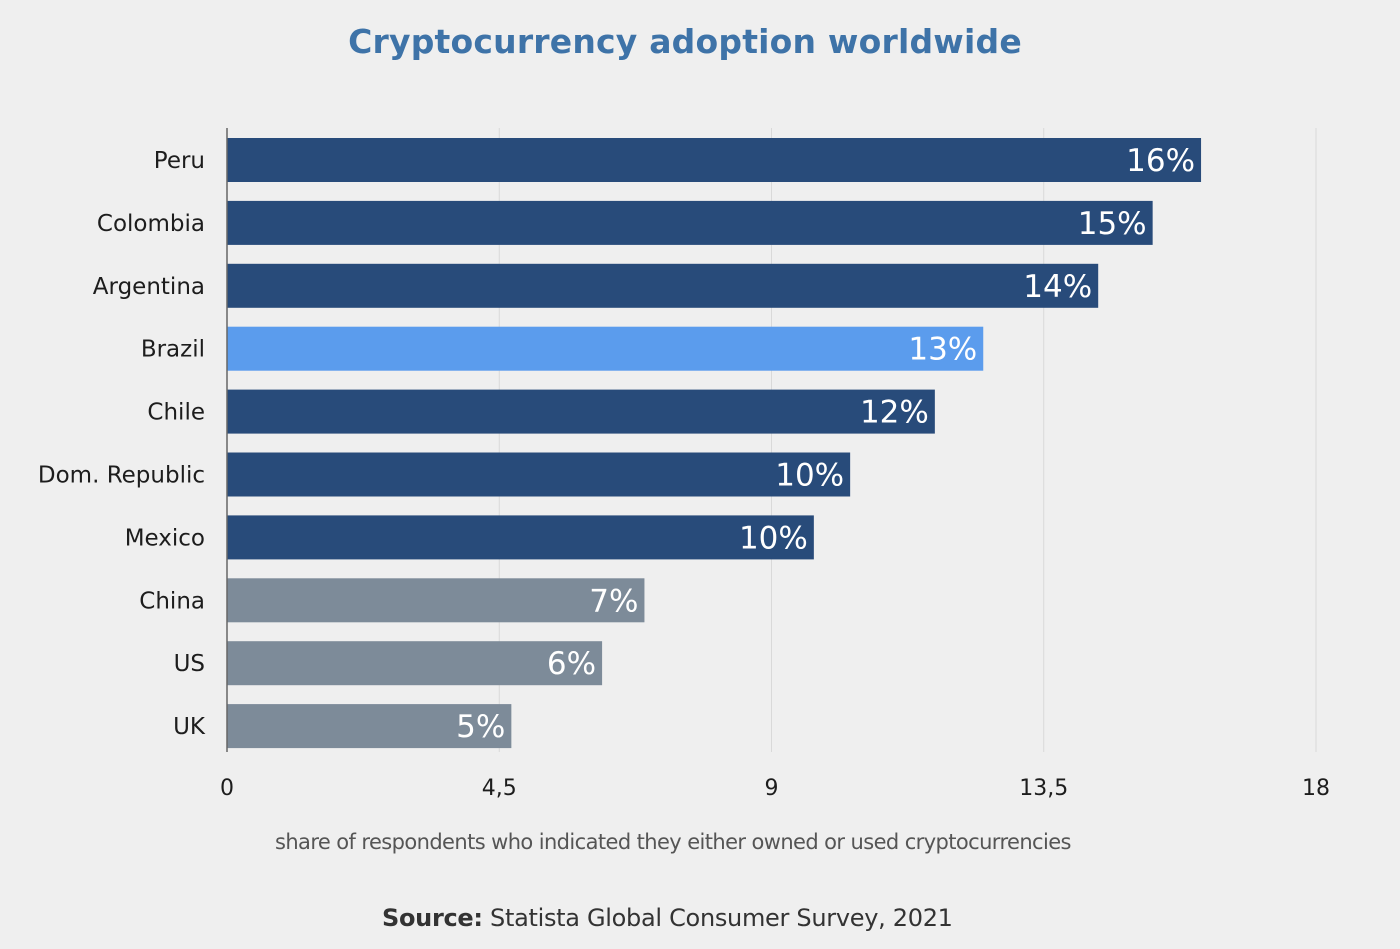 This screenshot has height=949, width=1400. I want to click on bar-uk, so click(369, 726).